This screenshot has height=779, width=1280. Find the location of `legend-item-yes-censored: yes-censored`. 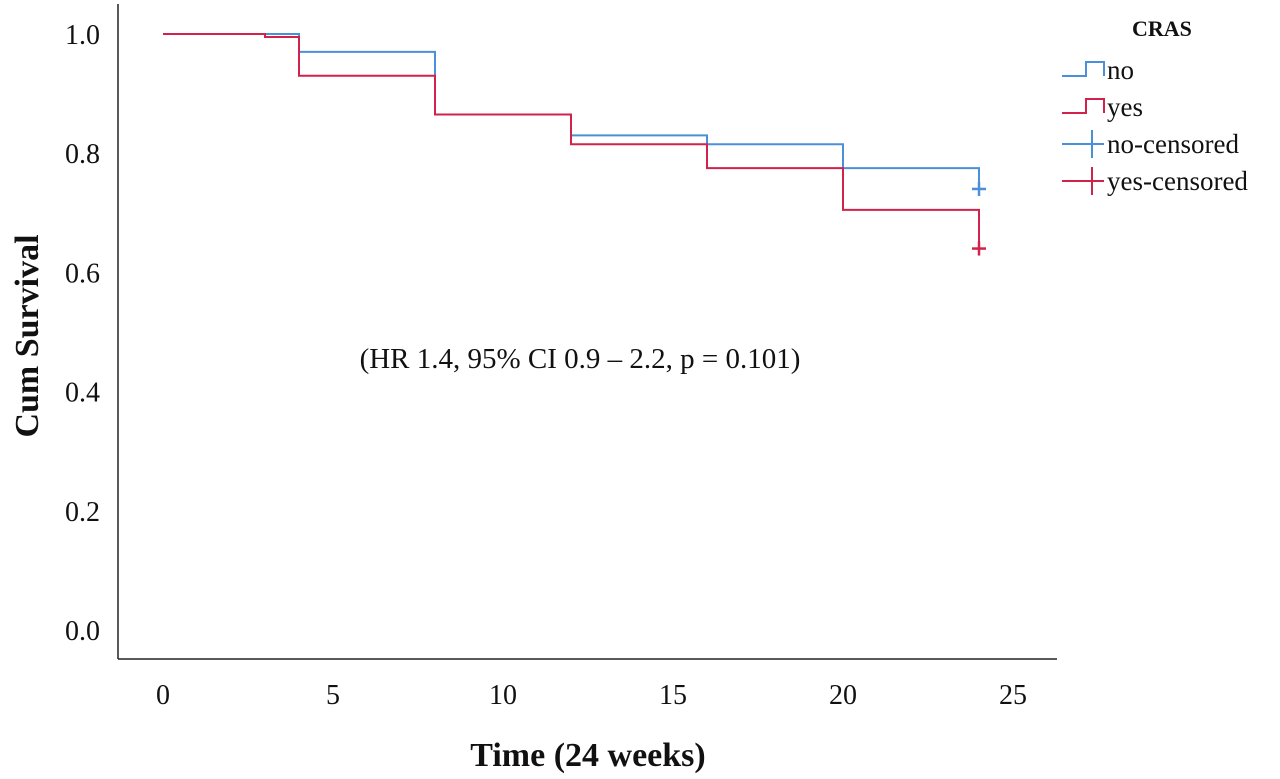

legend-item-yes-censored: yes-censored is located at coordinates (1155, 181).